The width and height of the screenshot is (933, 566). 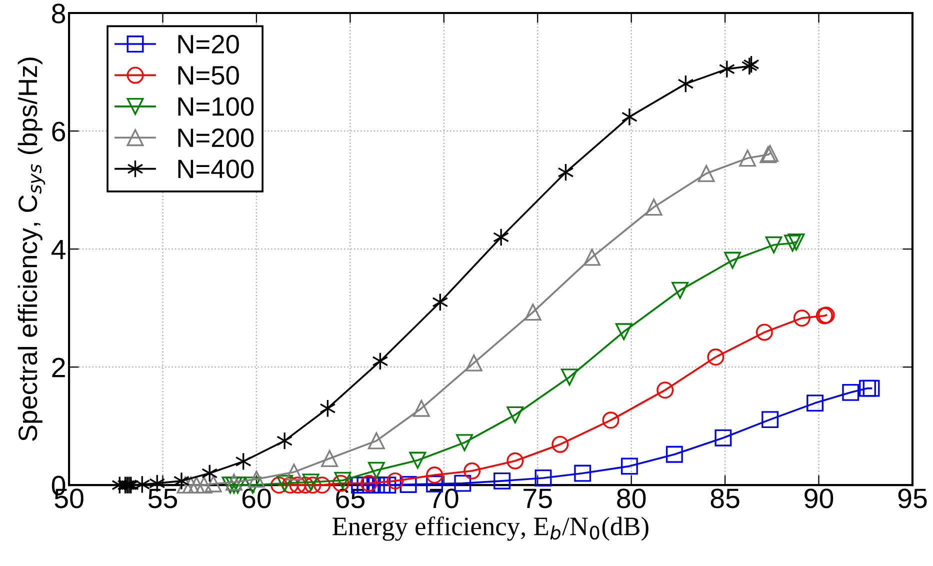 I want to click on y-tick-label: 4, so click(x=58, y=250).